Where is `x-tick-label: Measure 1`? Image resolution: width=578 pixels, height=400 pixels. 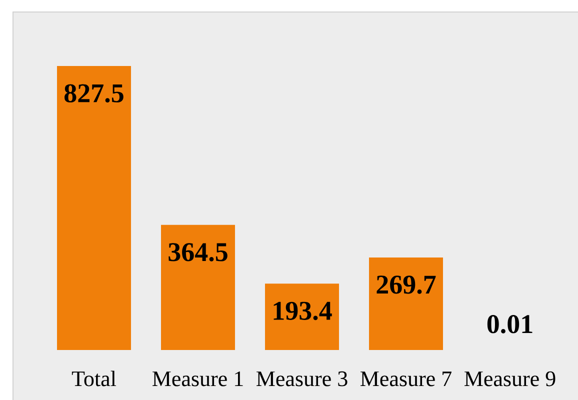 x-tick-label: Measure 1 is located at coordinates (197, 378).